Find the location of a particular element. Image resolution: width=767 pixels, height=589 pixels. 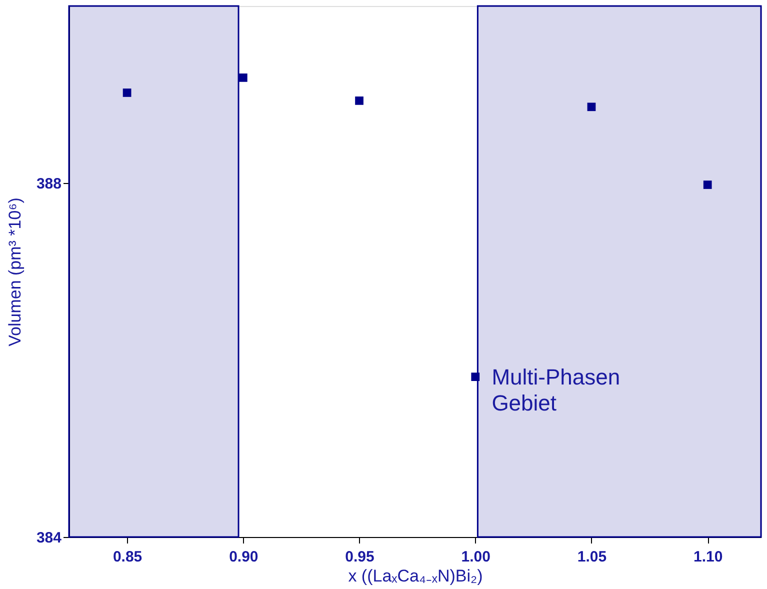

x-tick-label: 0.85 is located at coordinates (127, 557).